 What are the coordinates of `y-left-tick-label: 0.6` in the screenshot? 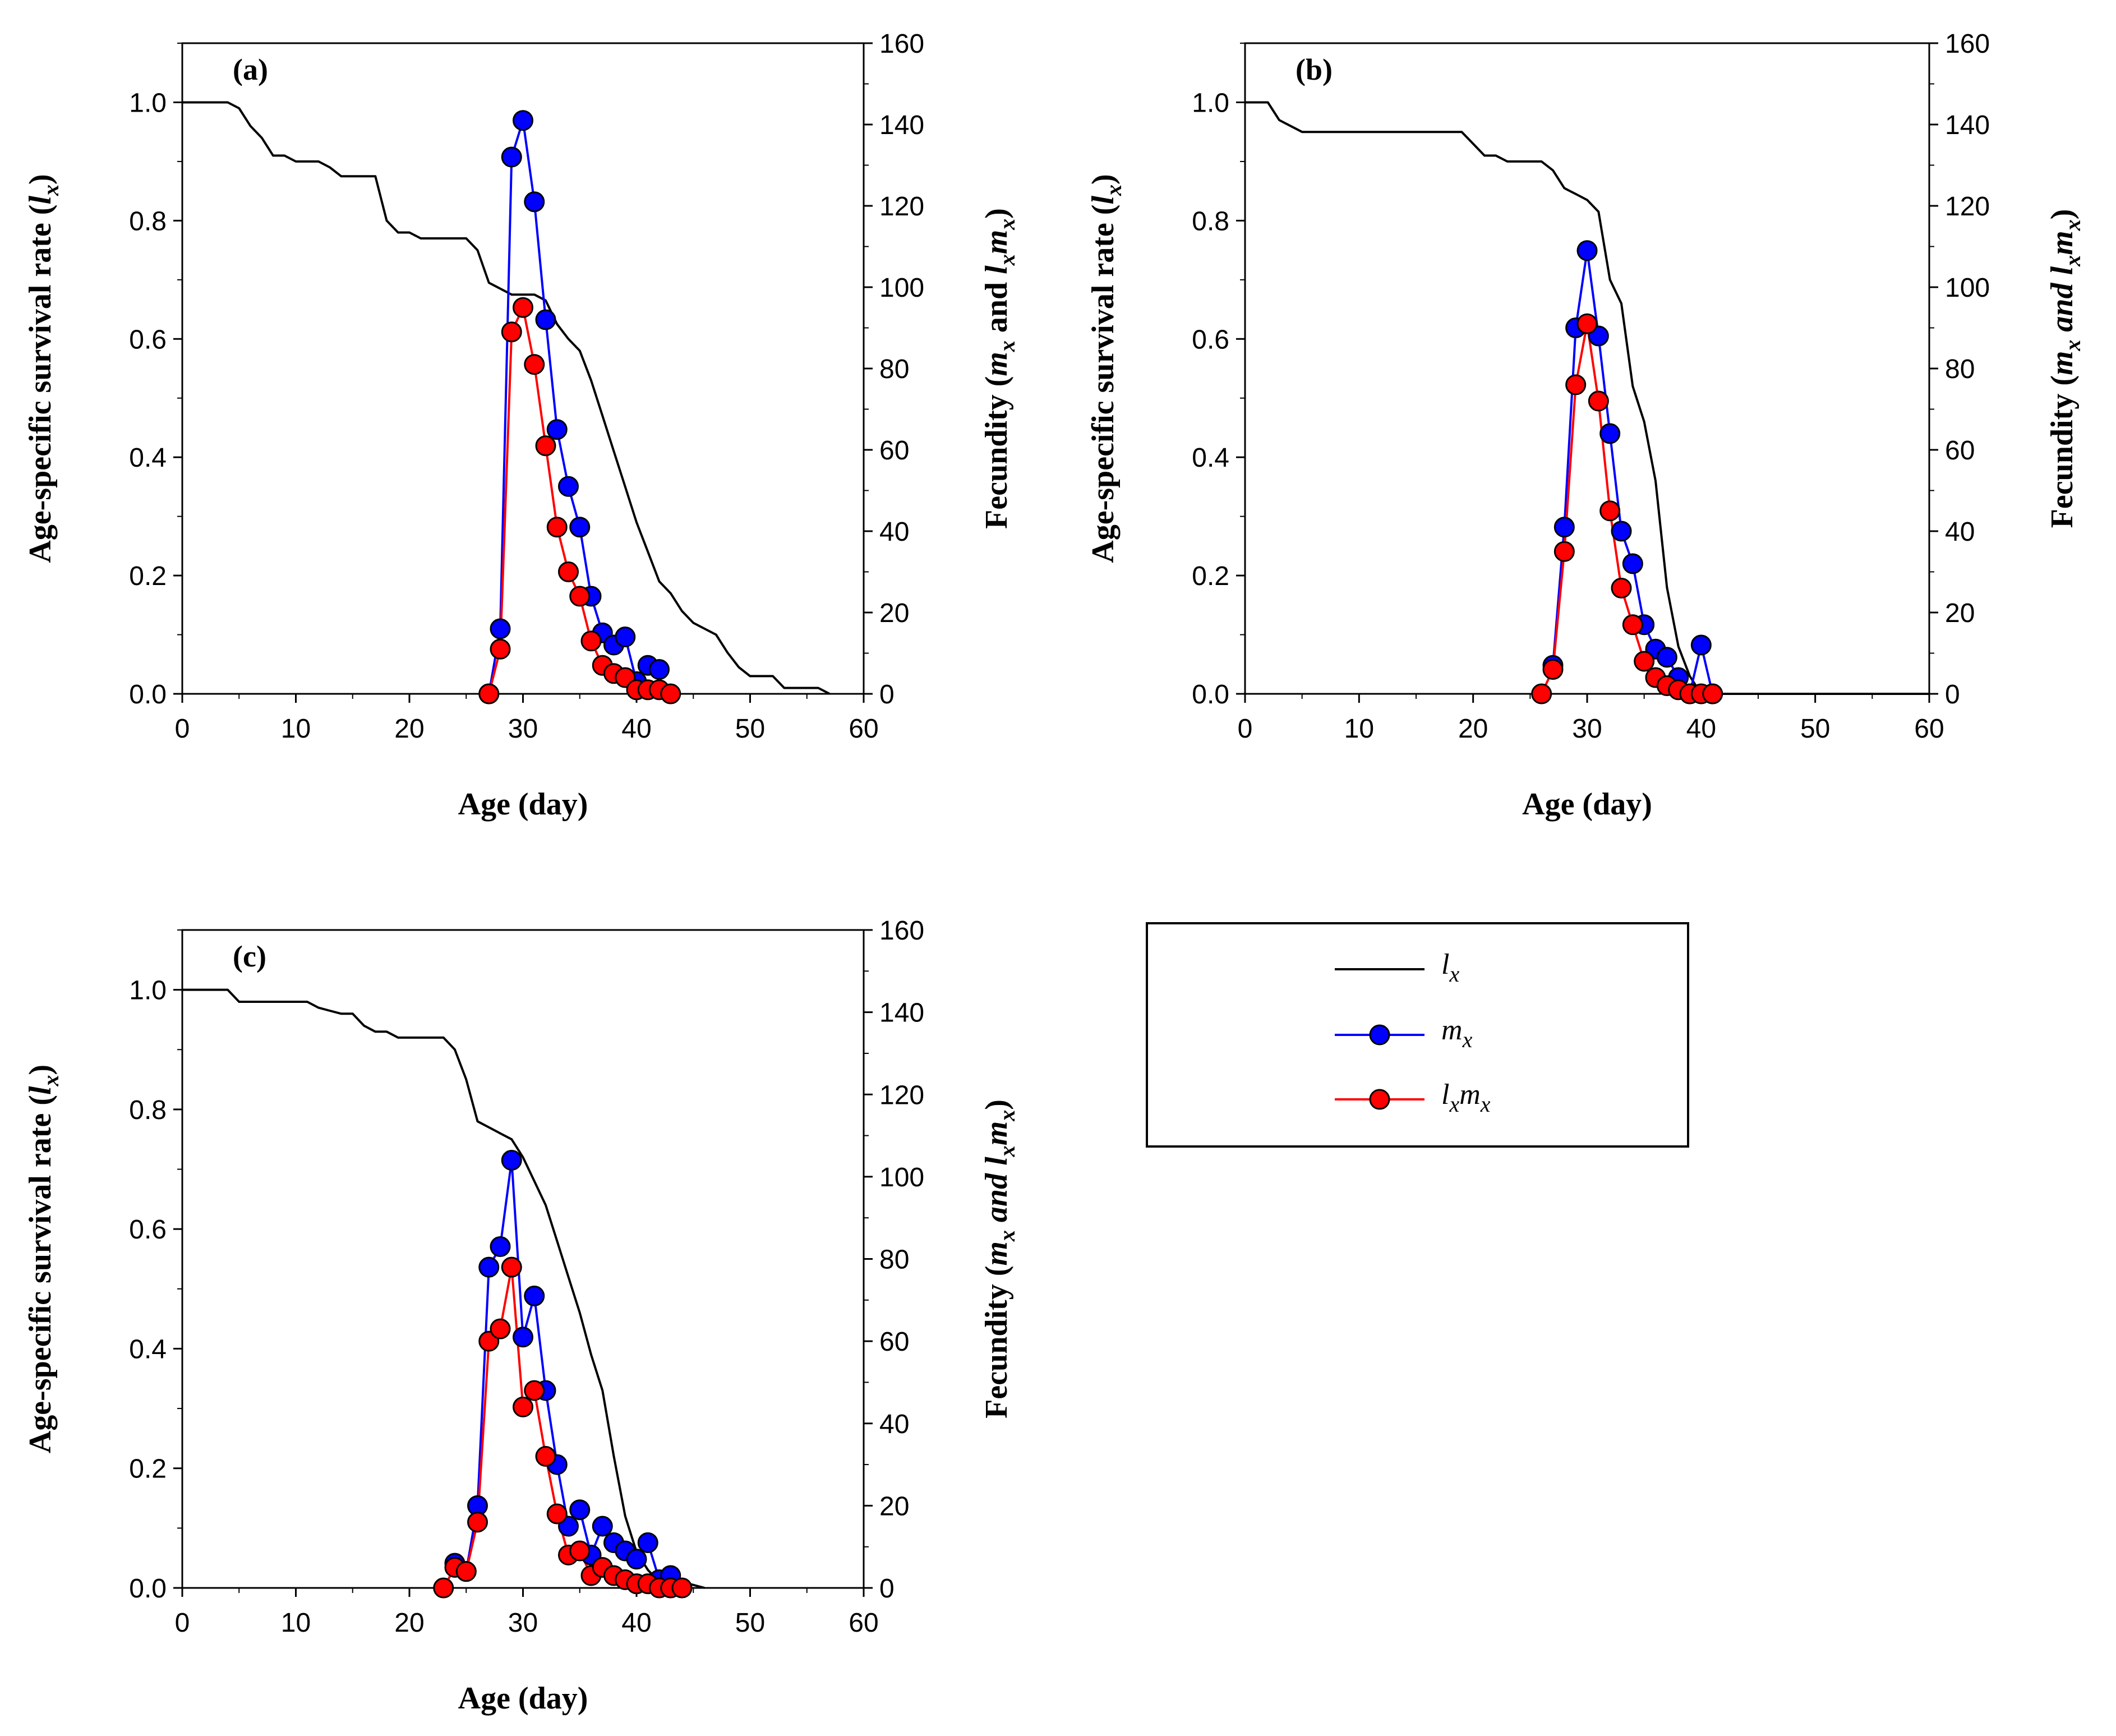 It's located at (148, 340).